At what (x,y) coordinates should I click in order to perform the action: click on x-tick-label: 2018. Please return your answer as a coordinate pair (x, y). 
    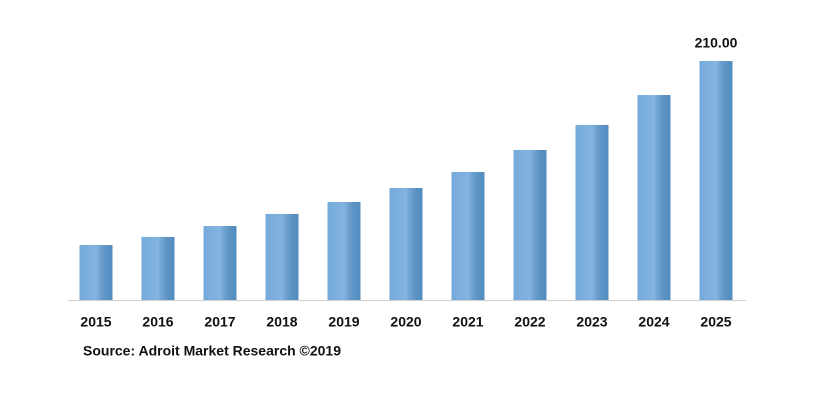
    Looking at the image, I should click on (281, 322).